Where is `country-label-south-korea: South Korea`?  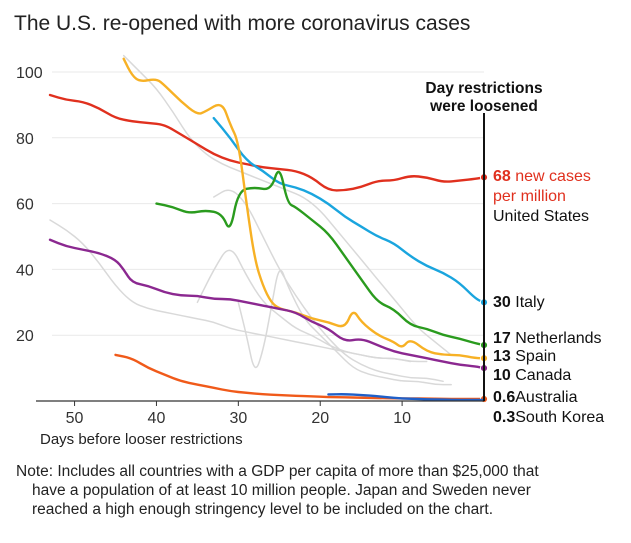
country-label-south-korea: South Korea is located at coordinates (559, 417).